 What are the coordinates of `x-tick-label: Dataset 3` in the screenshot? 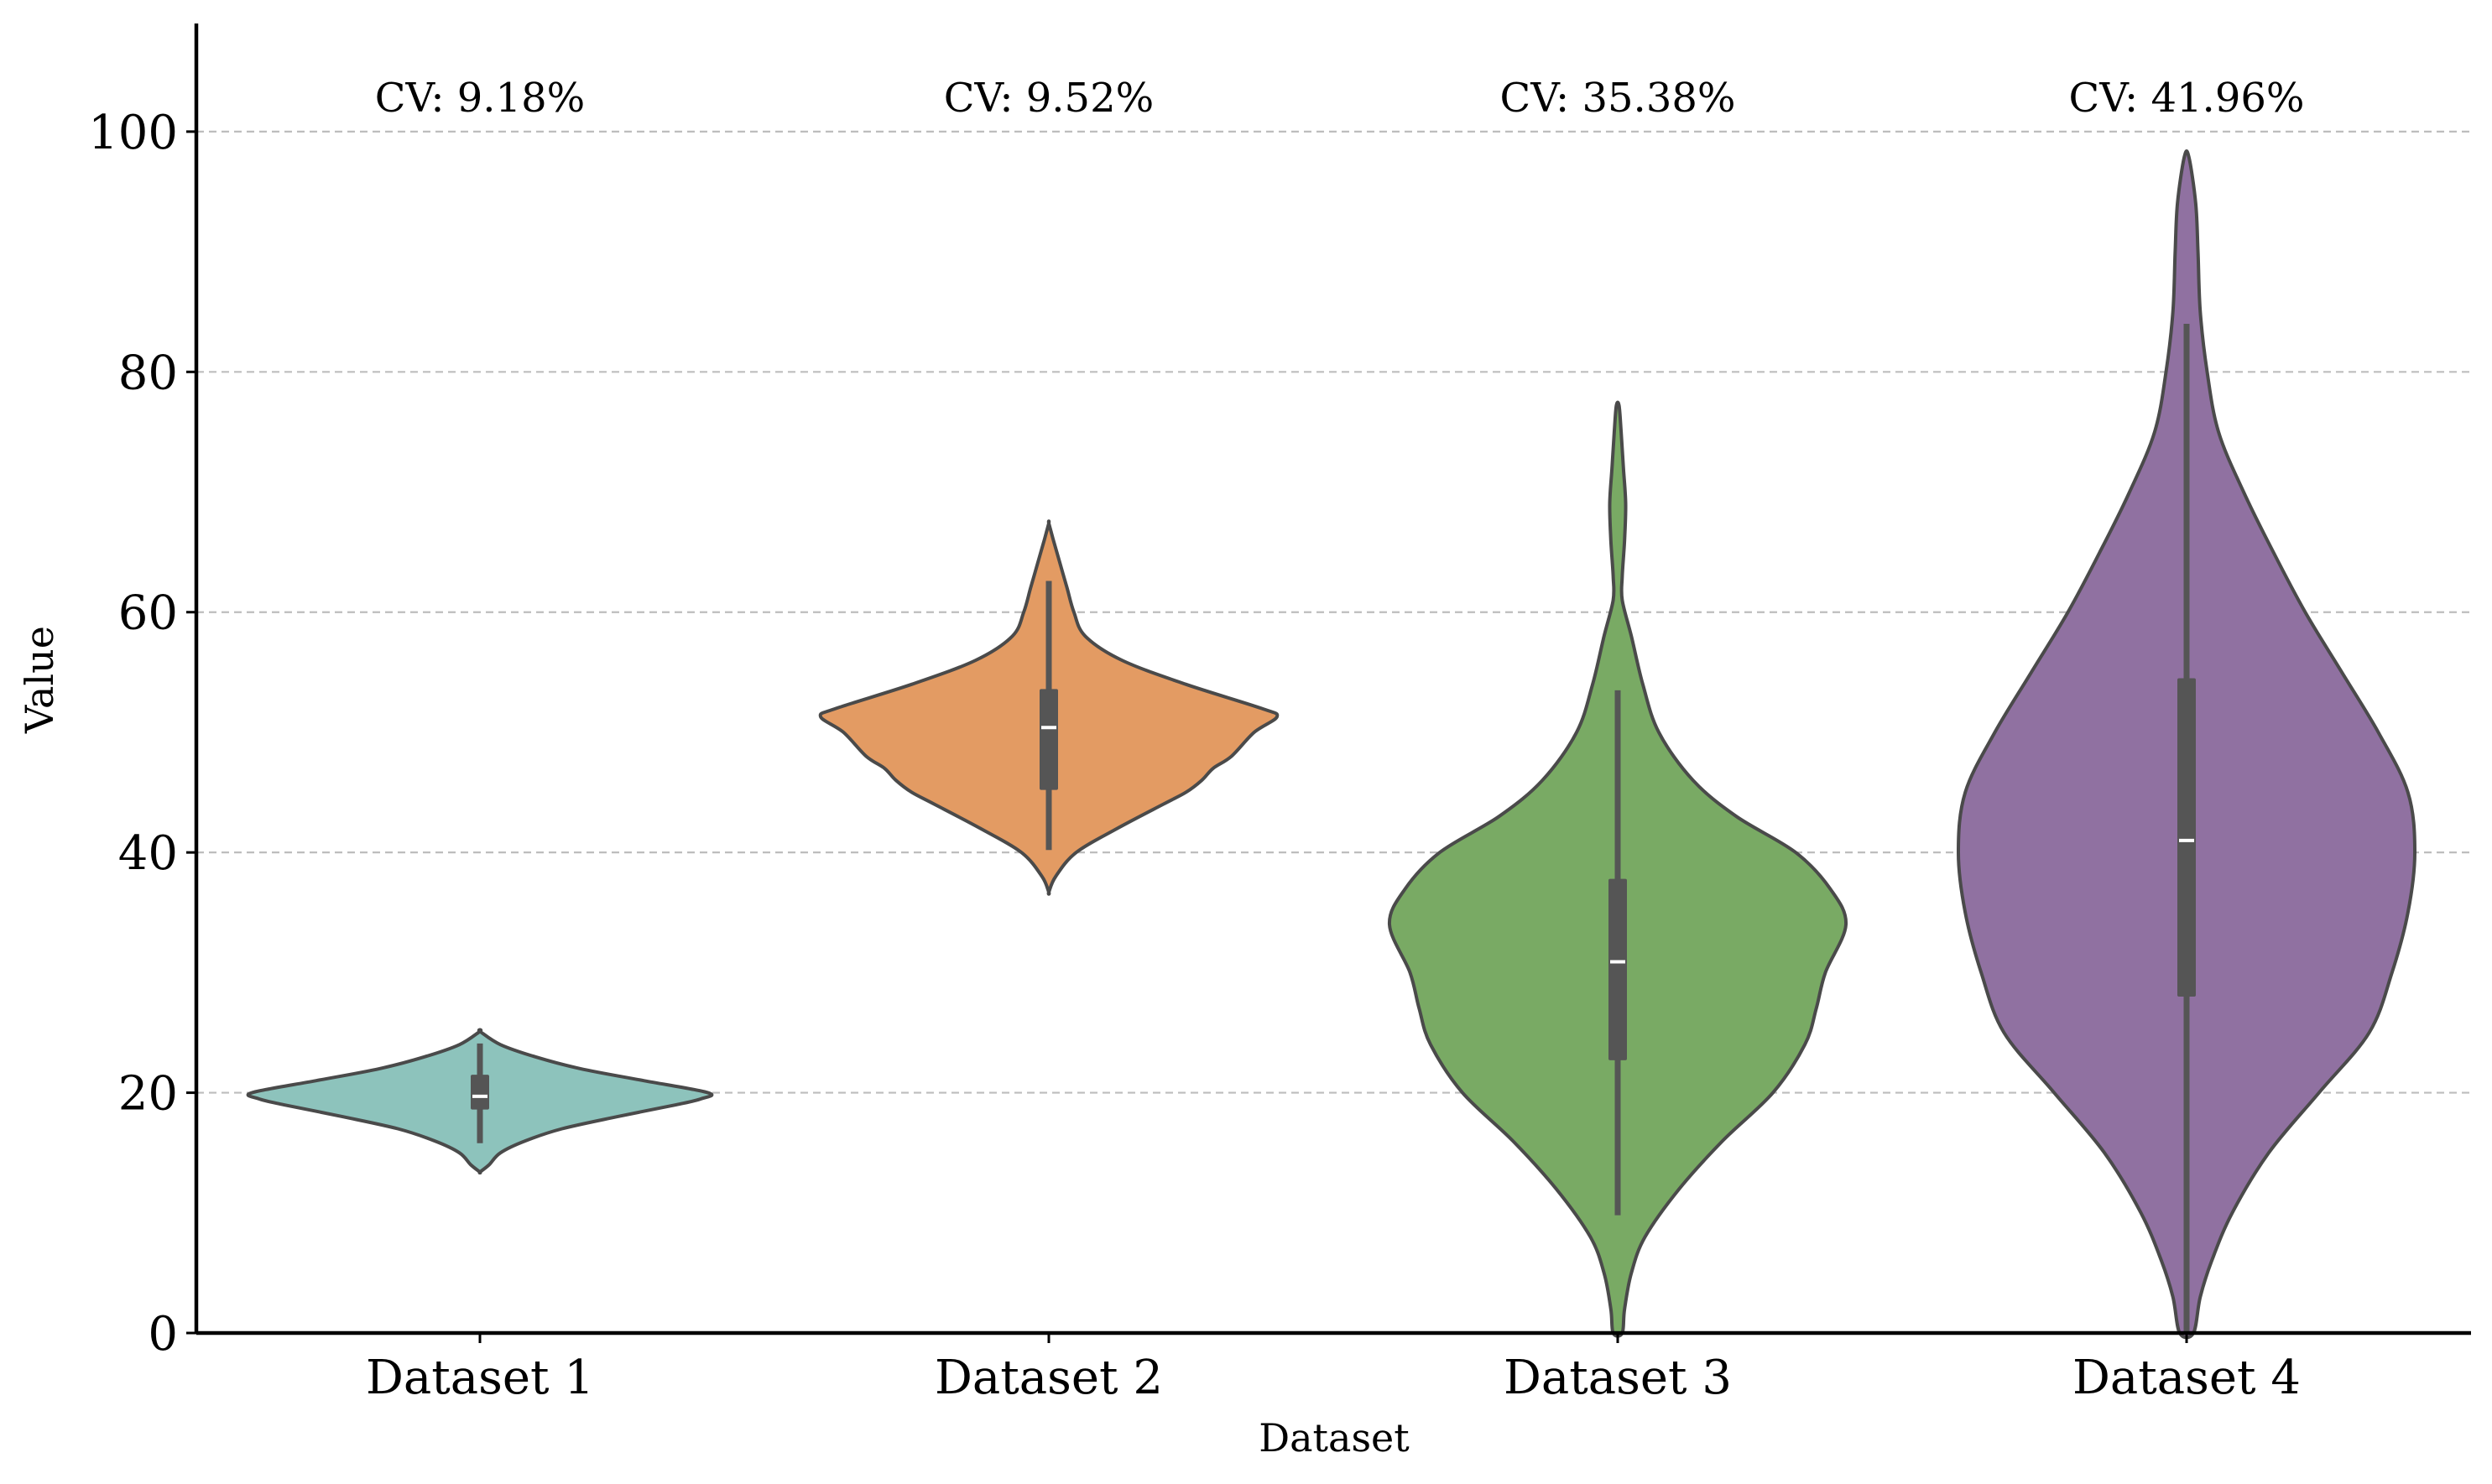 It's located at (1618, 1378).